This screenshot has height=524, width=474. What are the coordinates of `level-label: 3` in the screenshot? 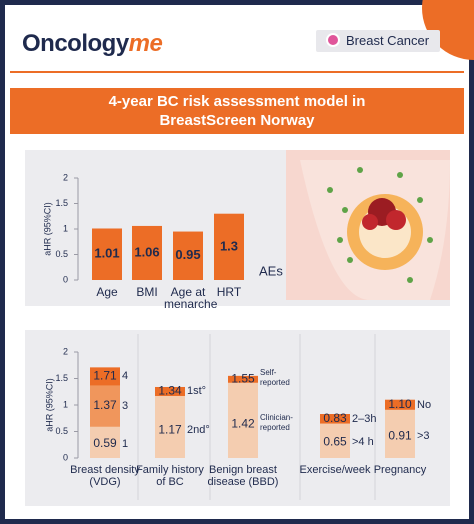 It's located at (125, 406).